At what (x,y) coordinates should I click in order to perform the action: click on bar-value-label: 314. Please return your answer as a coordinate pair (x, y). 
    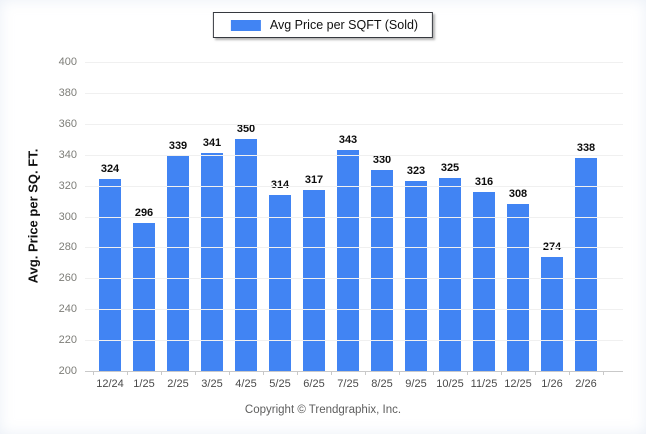
    Looking at the image, I should click on (280, 185).